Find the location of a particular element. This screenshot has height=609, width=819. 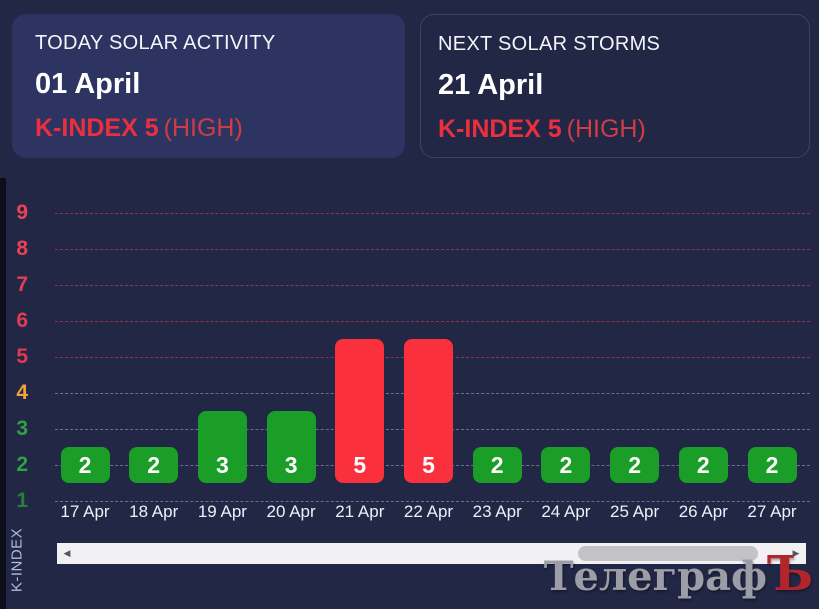

y-tick-label-2: 2 is located at coordinates (22, 464).